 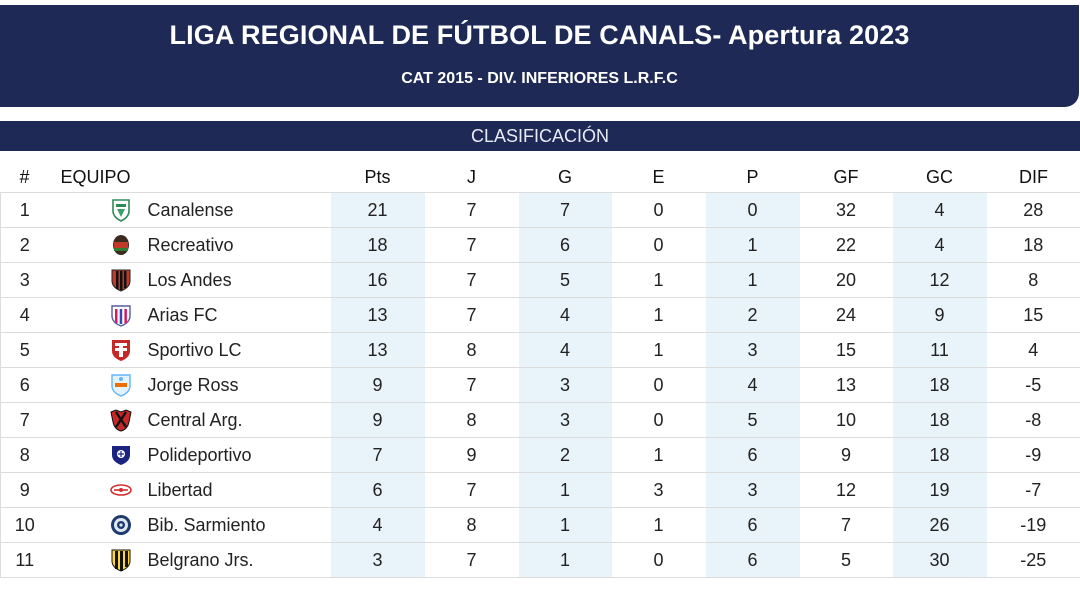 I want to click on cell-team: Libertad, so click(x=189, y=490).